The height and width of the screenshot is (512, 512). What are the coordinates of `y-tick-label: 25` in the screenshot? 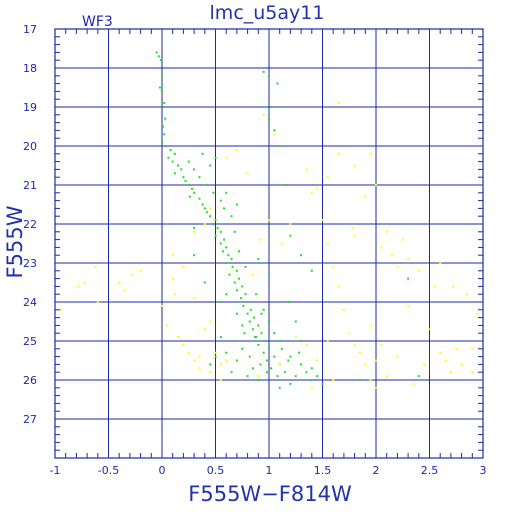 It's located at (30, 341).